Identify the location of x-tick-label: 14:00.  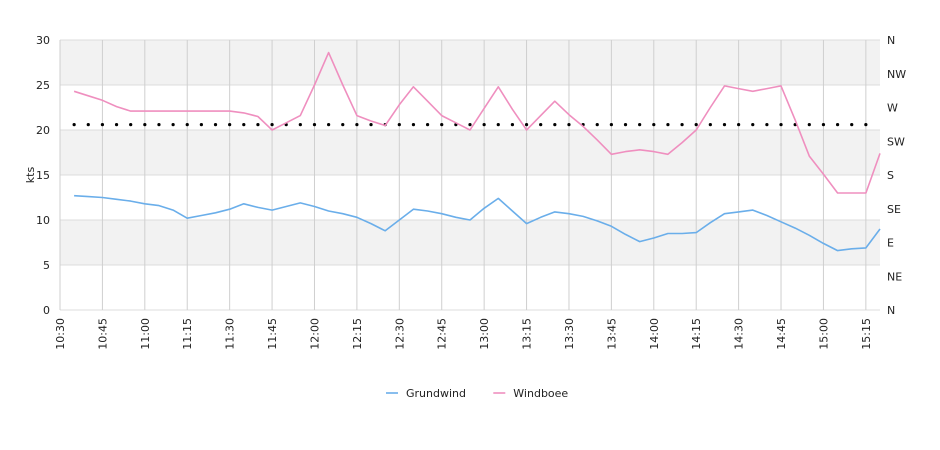
(654, 334).